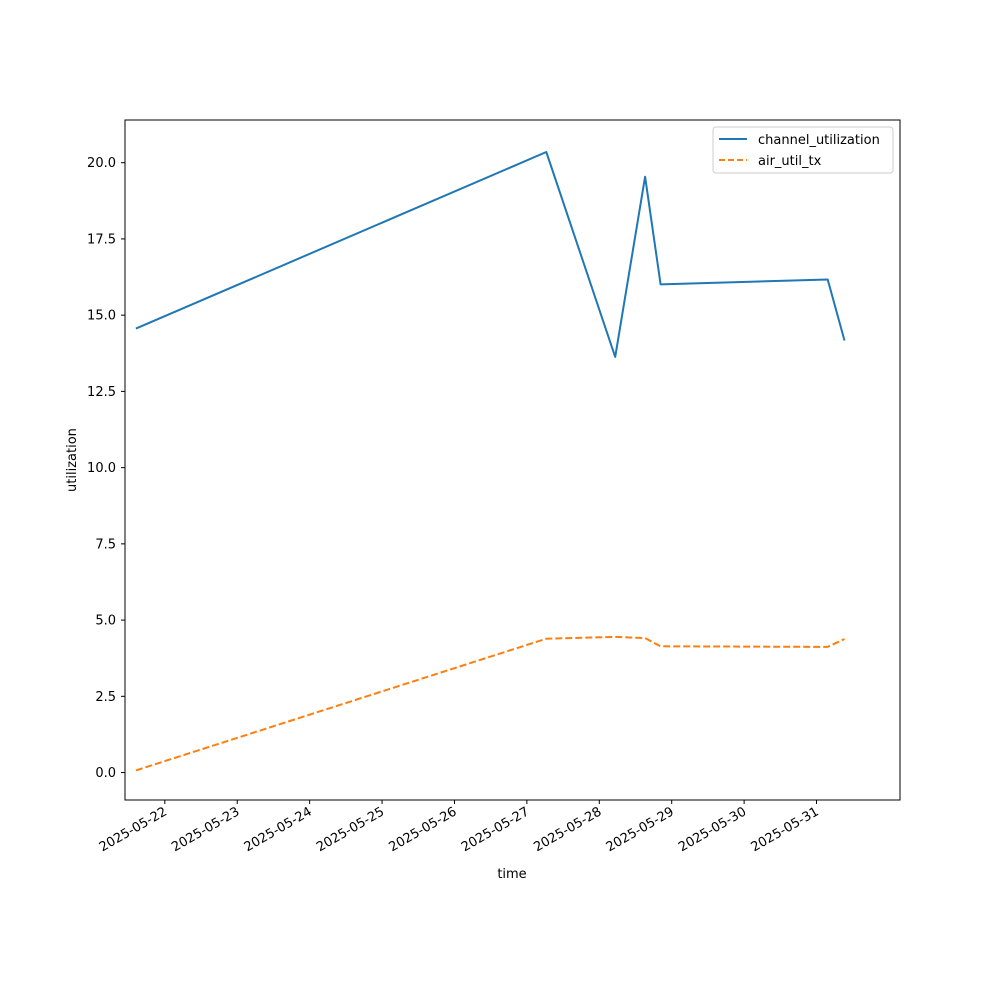 This screenshot has width=1000, height=1000. I want to click on x-axis-label: time, so click(511, 874).